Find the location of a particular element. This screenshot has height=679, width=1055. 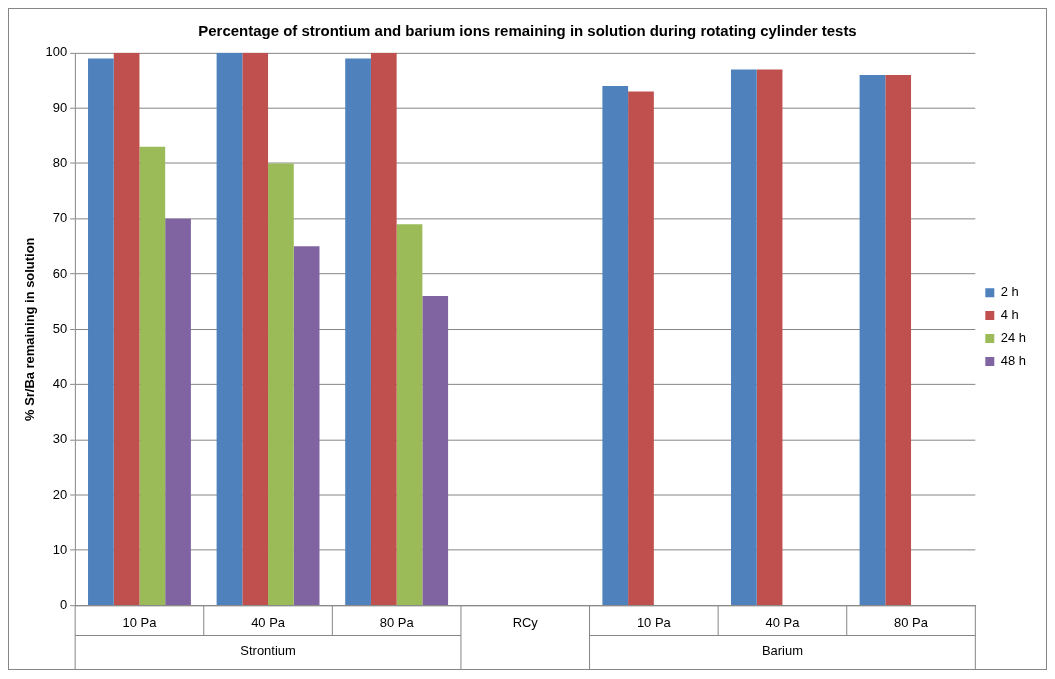

legend-label: 24 h is located at coordinates (1013, 338).